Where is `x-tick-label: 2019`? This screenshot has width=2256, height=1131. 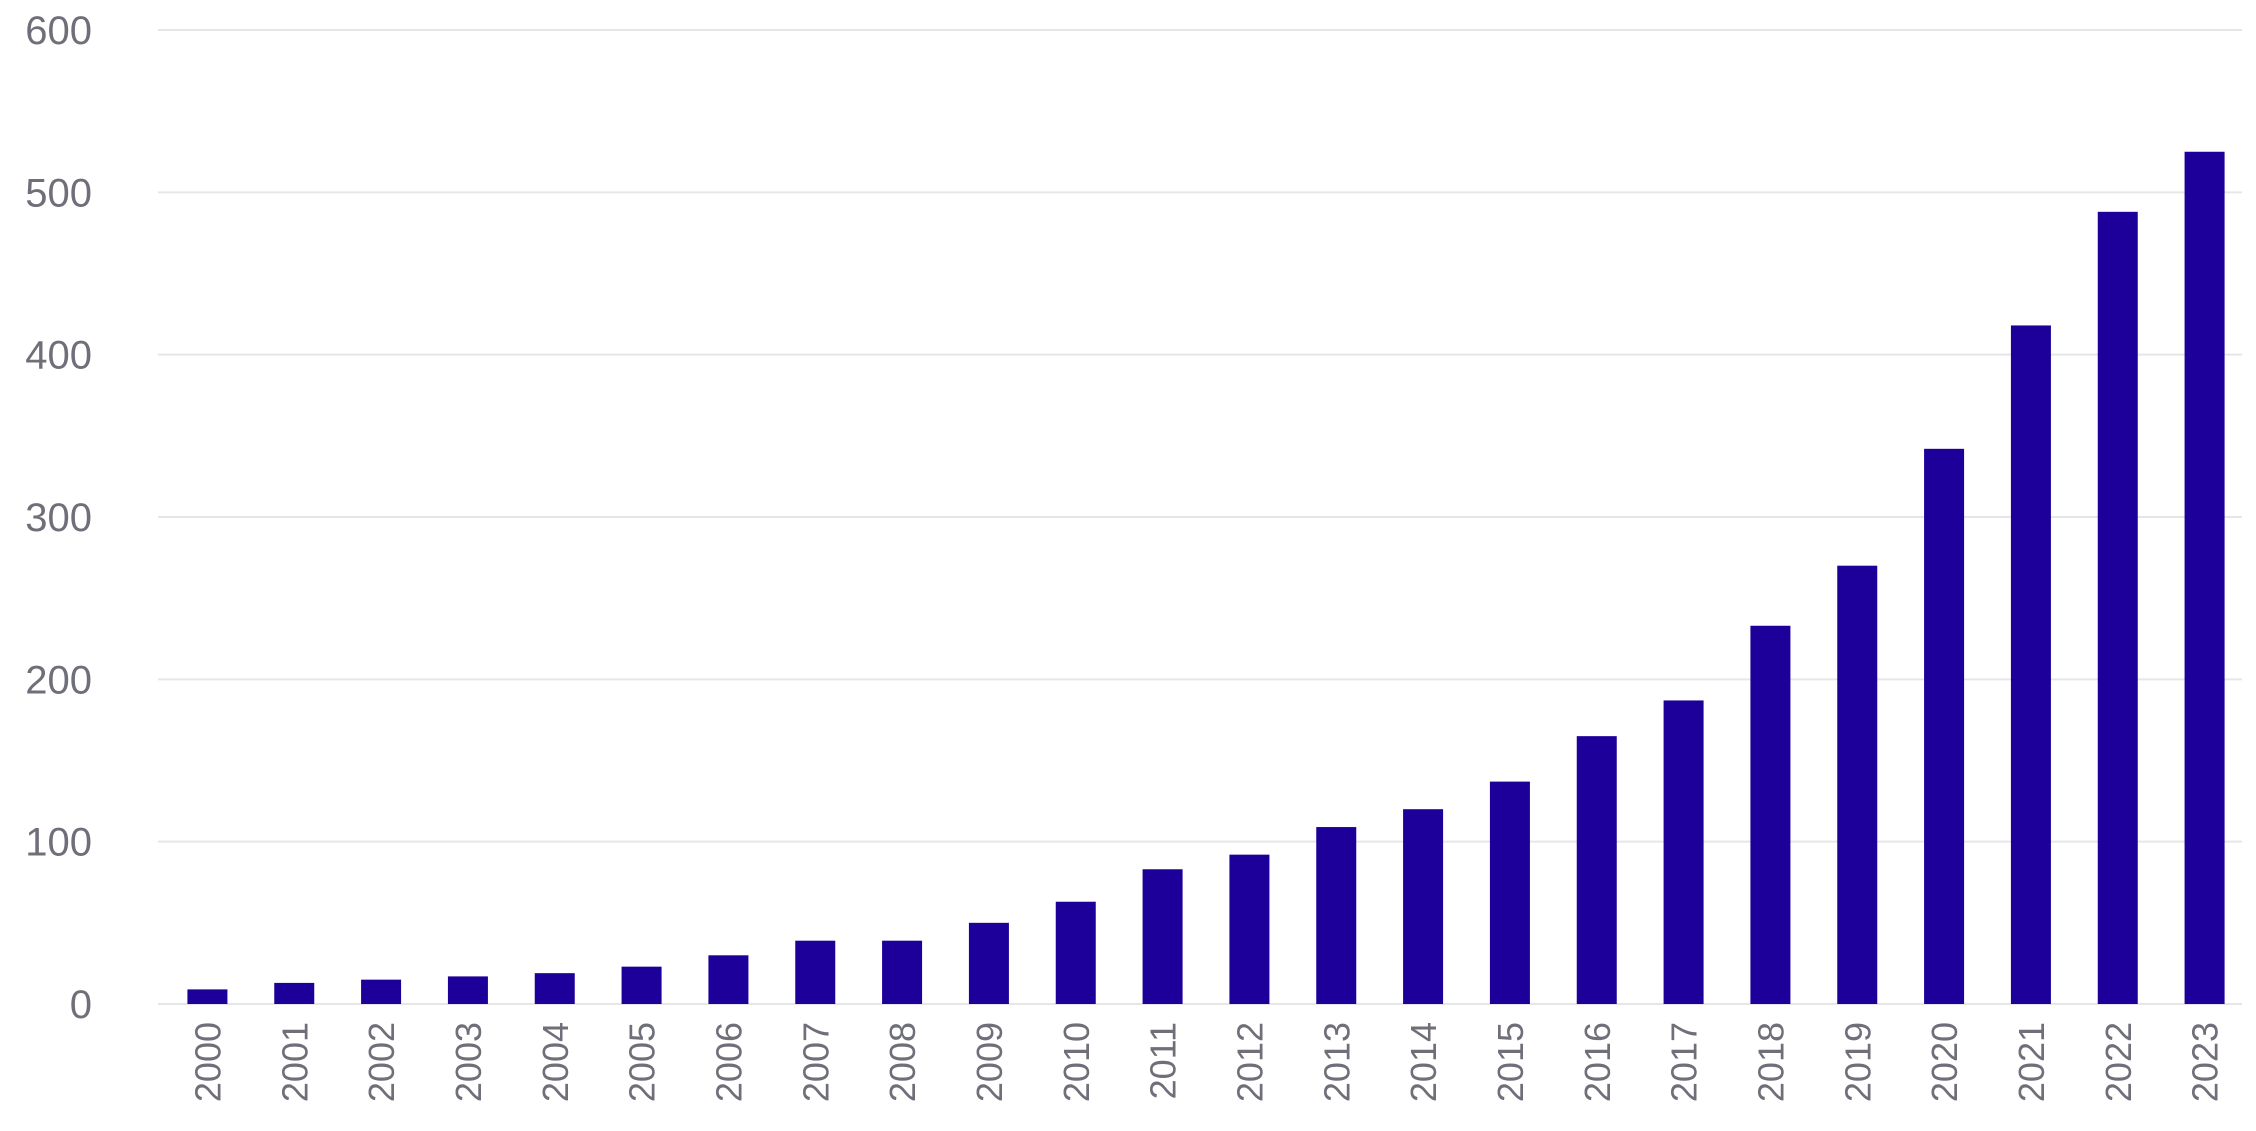
x-tick-label: 2019 is located at coordinates (1857, 1062).